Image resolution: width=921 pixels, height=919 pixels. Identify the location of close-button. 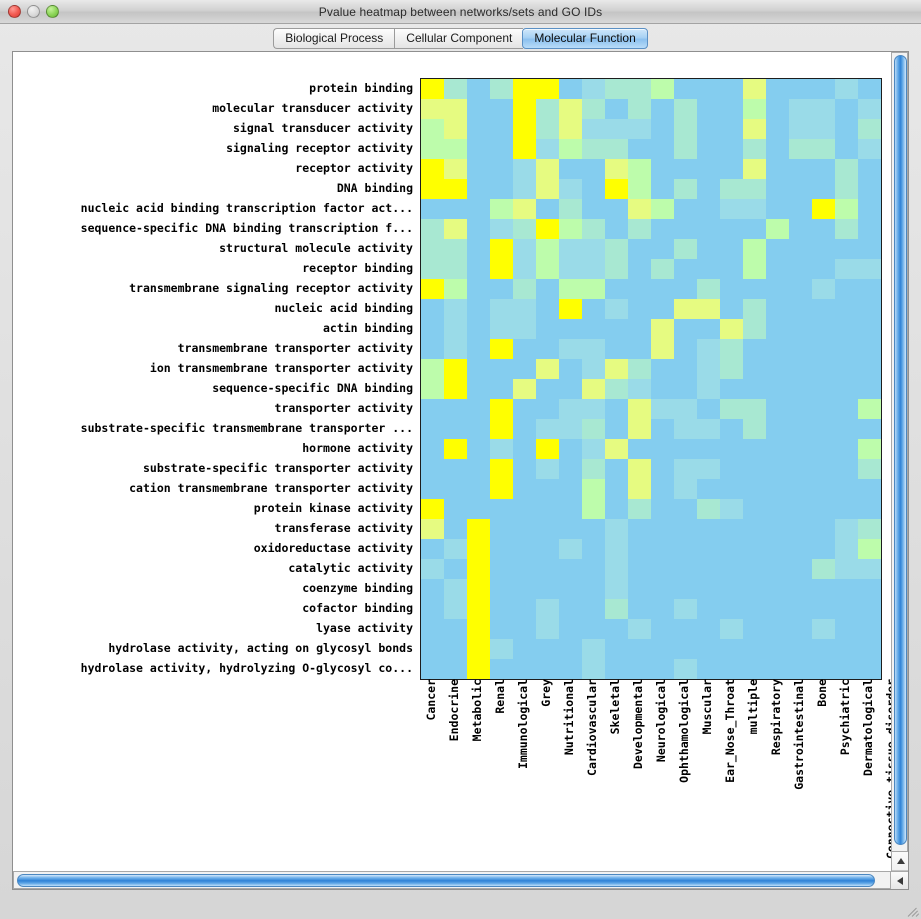
(14, 11).